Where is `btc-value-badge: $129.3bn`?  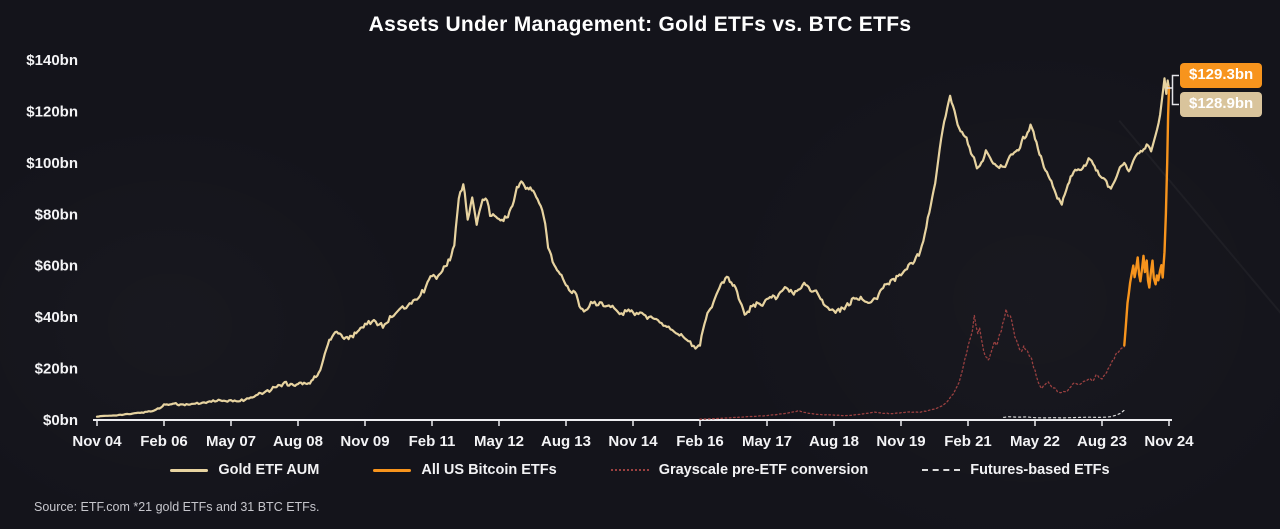 btc-value-badge: $129.3bn is located at coordinates (1221, 75).